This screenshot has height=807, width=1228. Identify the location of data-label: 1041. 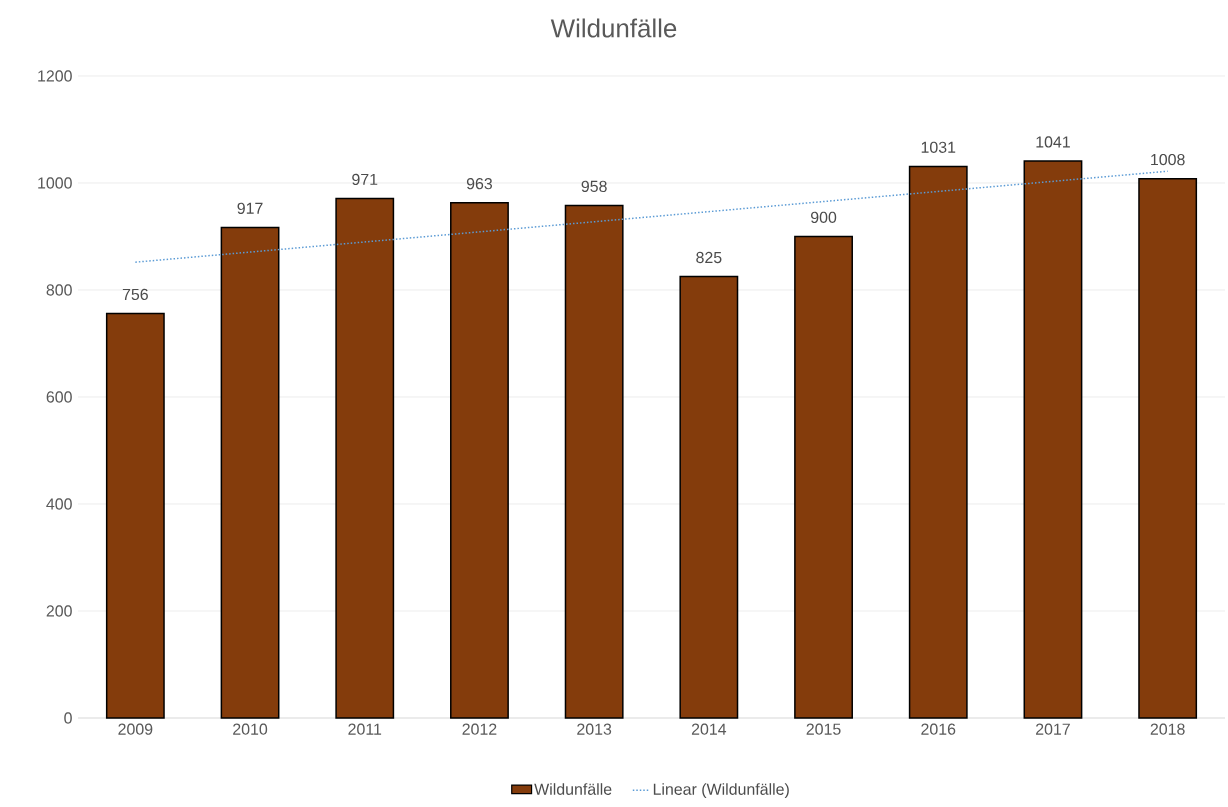
(1053, 142).